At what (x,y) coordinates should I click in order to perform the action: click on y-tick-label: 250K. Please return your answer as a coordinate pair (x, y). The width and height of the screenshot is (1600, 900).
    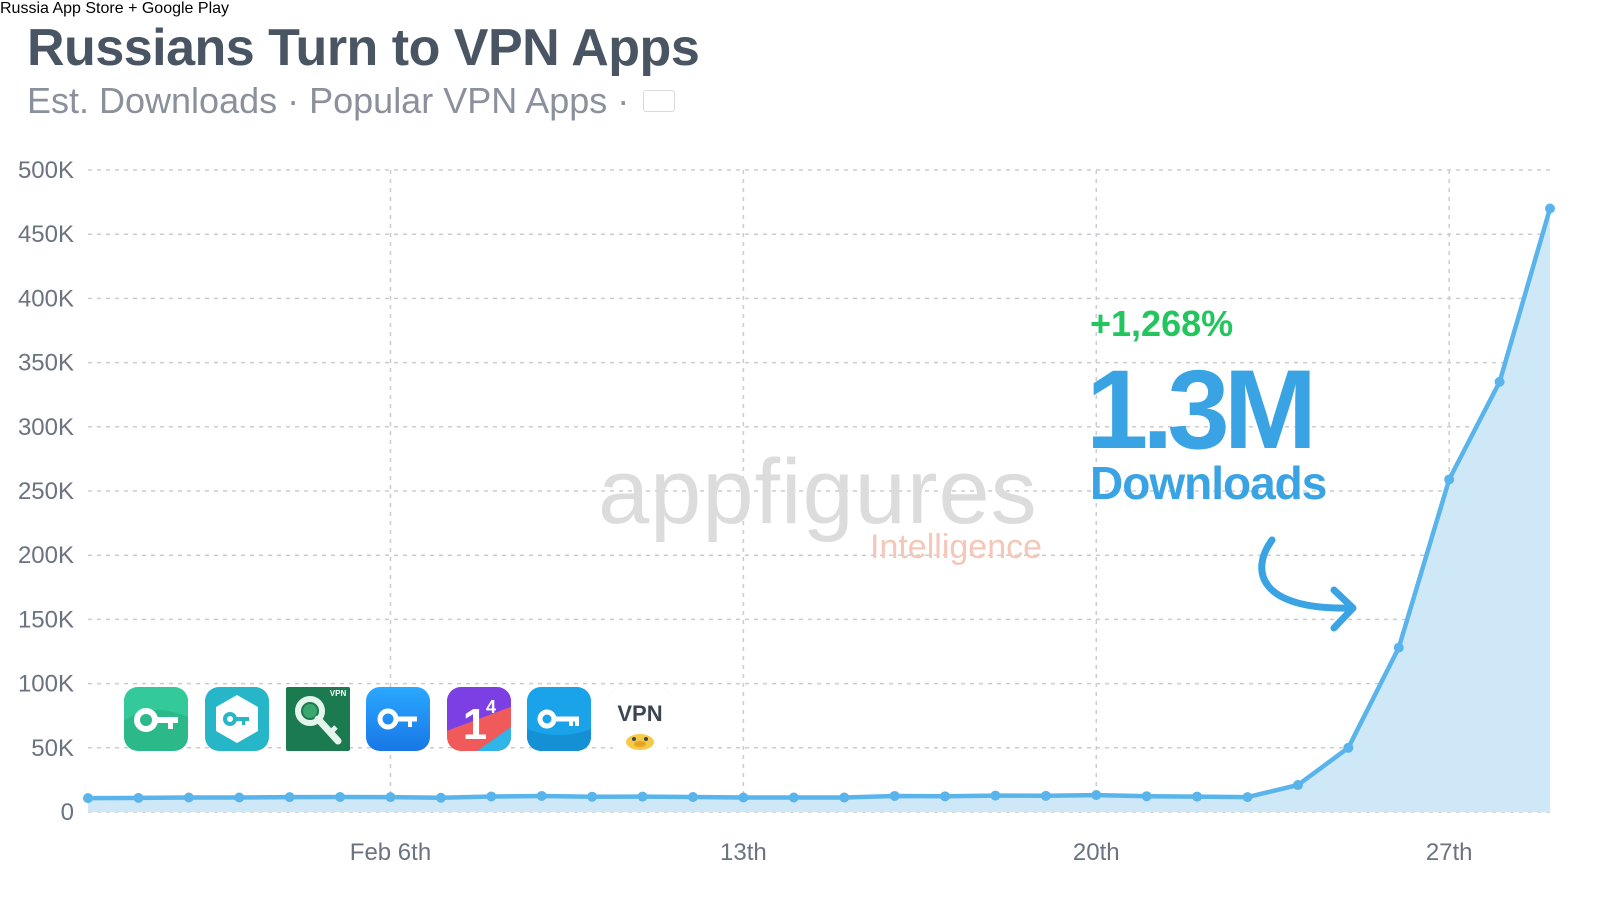
    Looking at the image, I should click on (46, 491).